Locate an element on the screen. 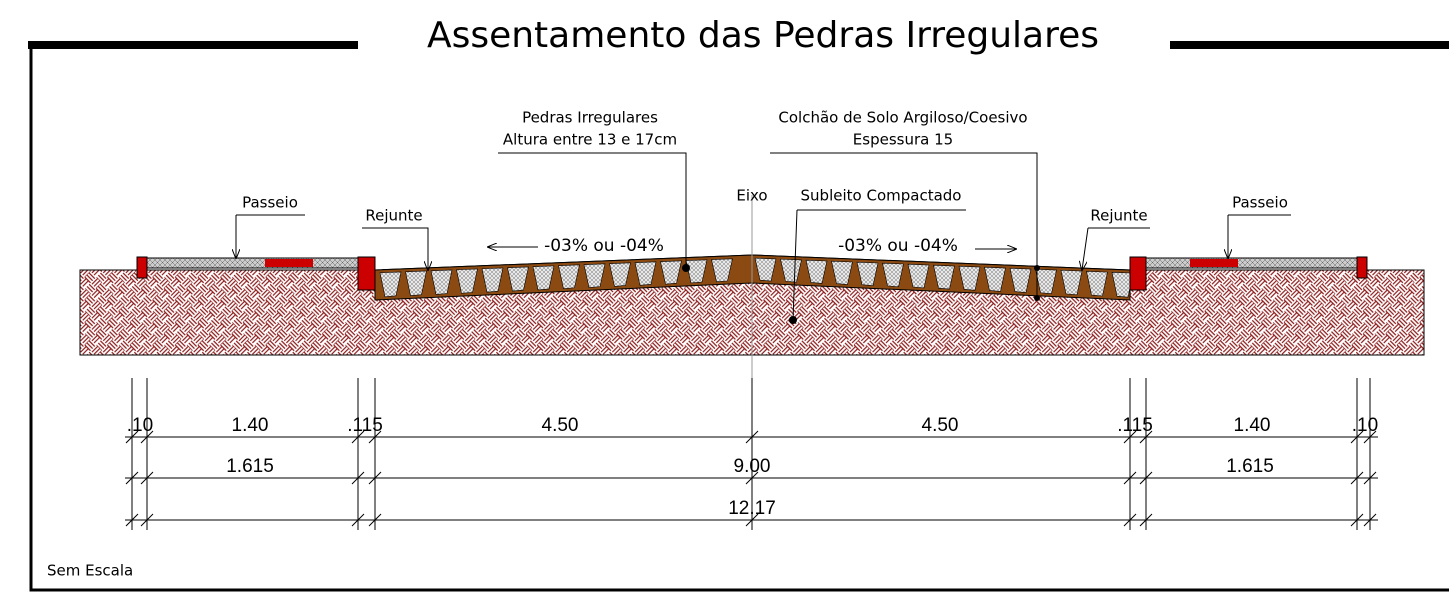 This screenshot has width=1449, height=592. label: Pedras Irregulares is located at coordinates (590, 118).